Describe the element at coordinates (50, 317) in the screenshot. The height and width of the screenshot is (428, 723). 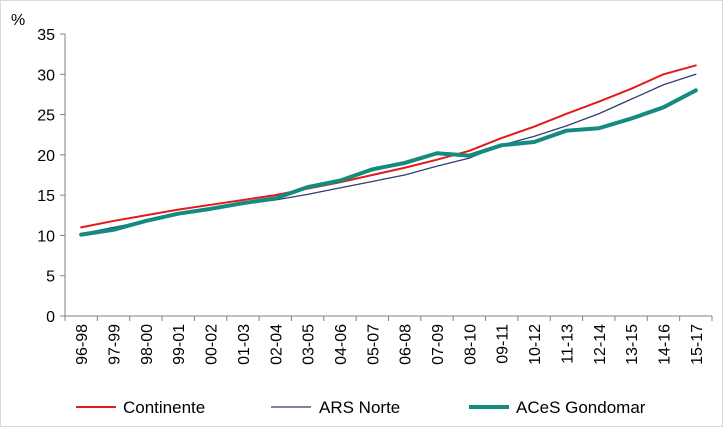
I see `y-tick-label: 0` at that location.